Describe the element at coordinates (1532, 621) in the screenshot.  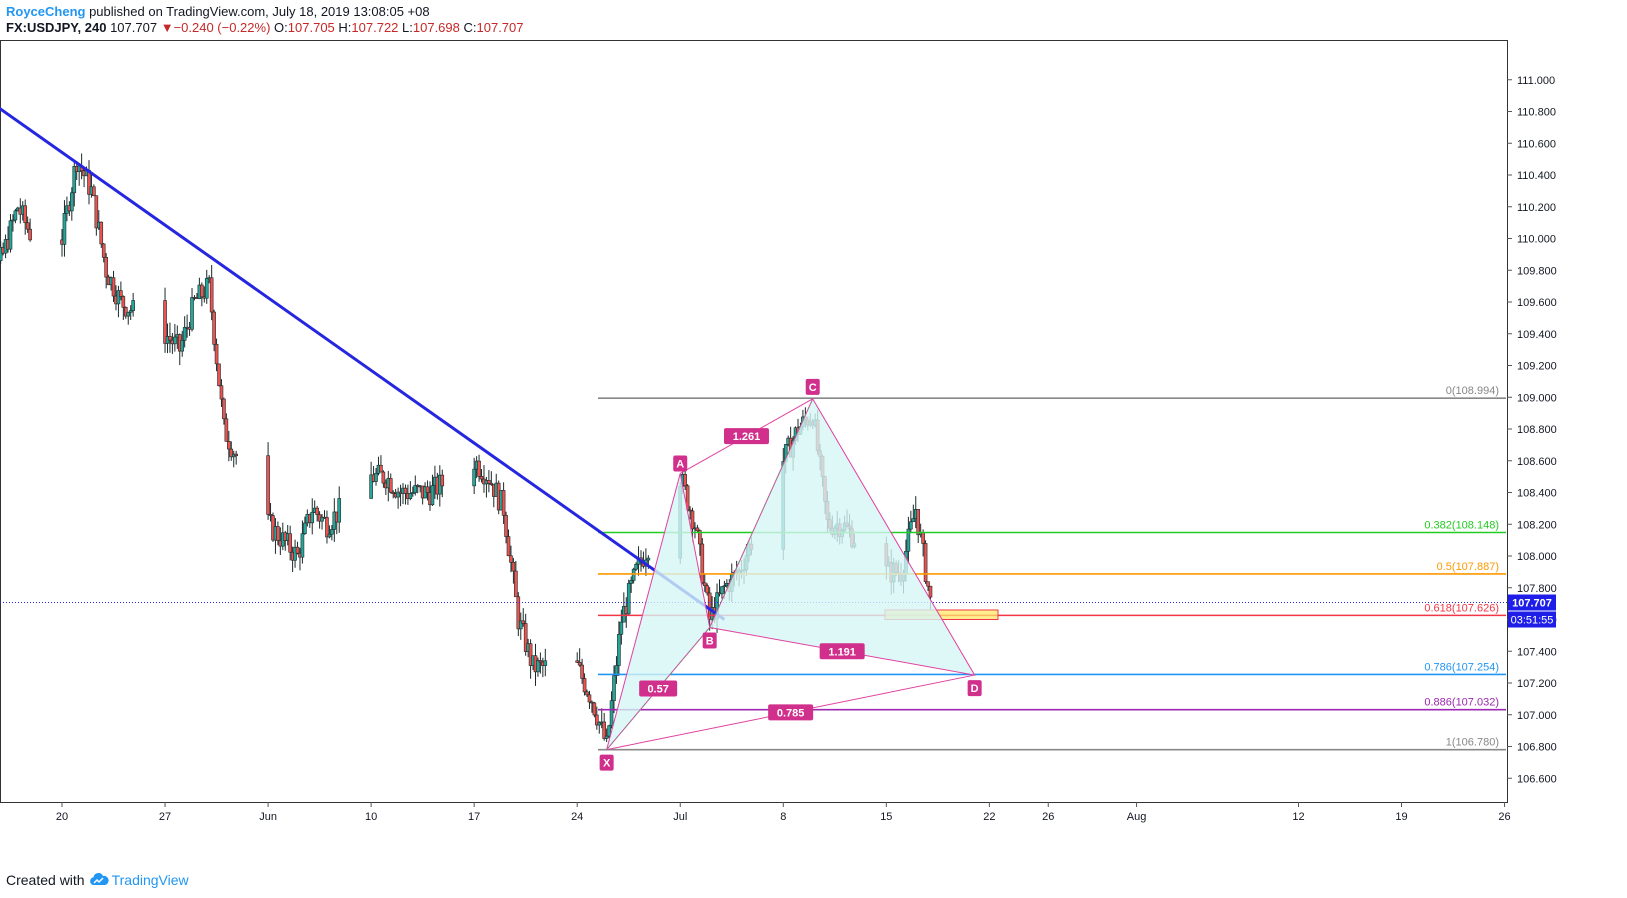
I see `countdown-tag-text: 03:51:55` at that location.